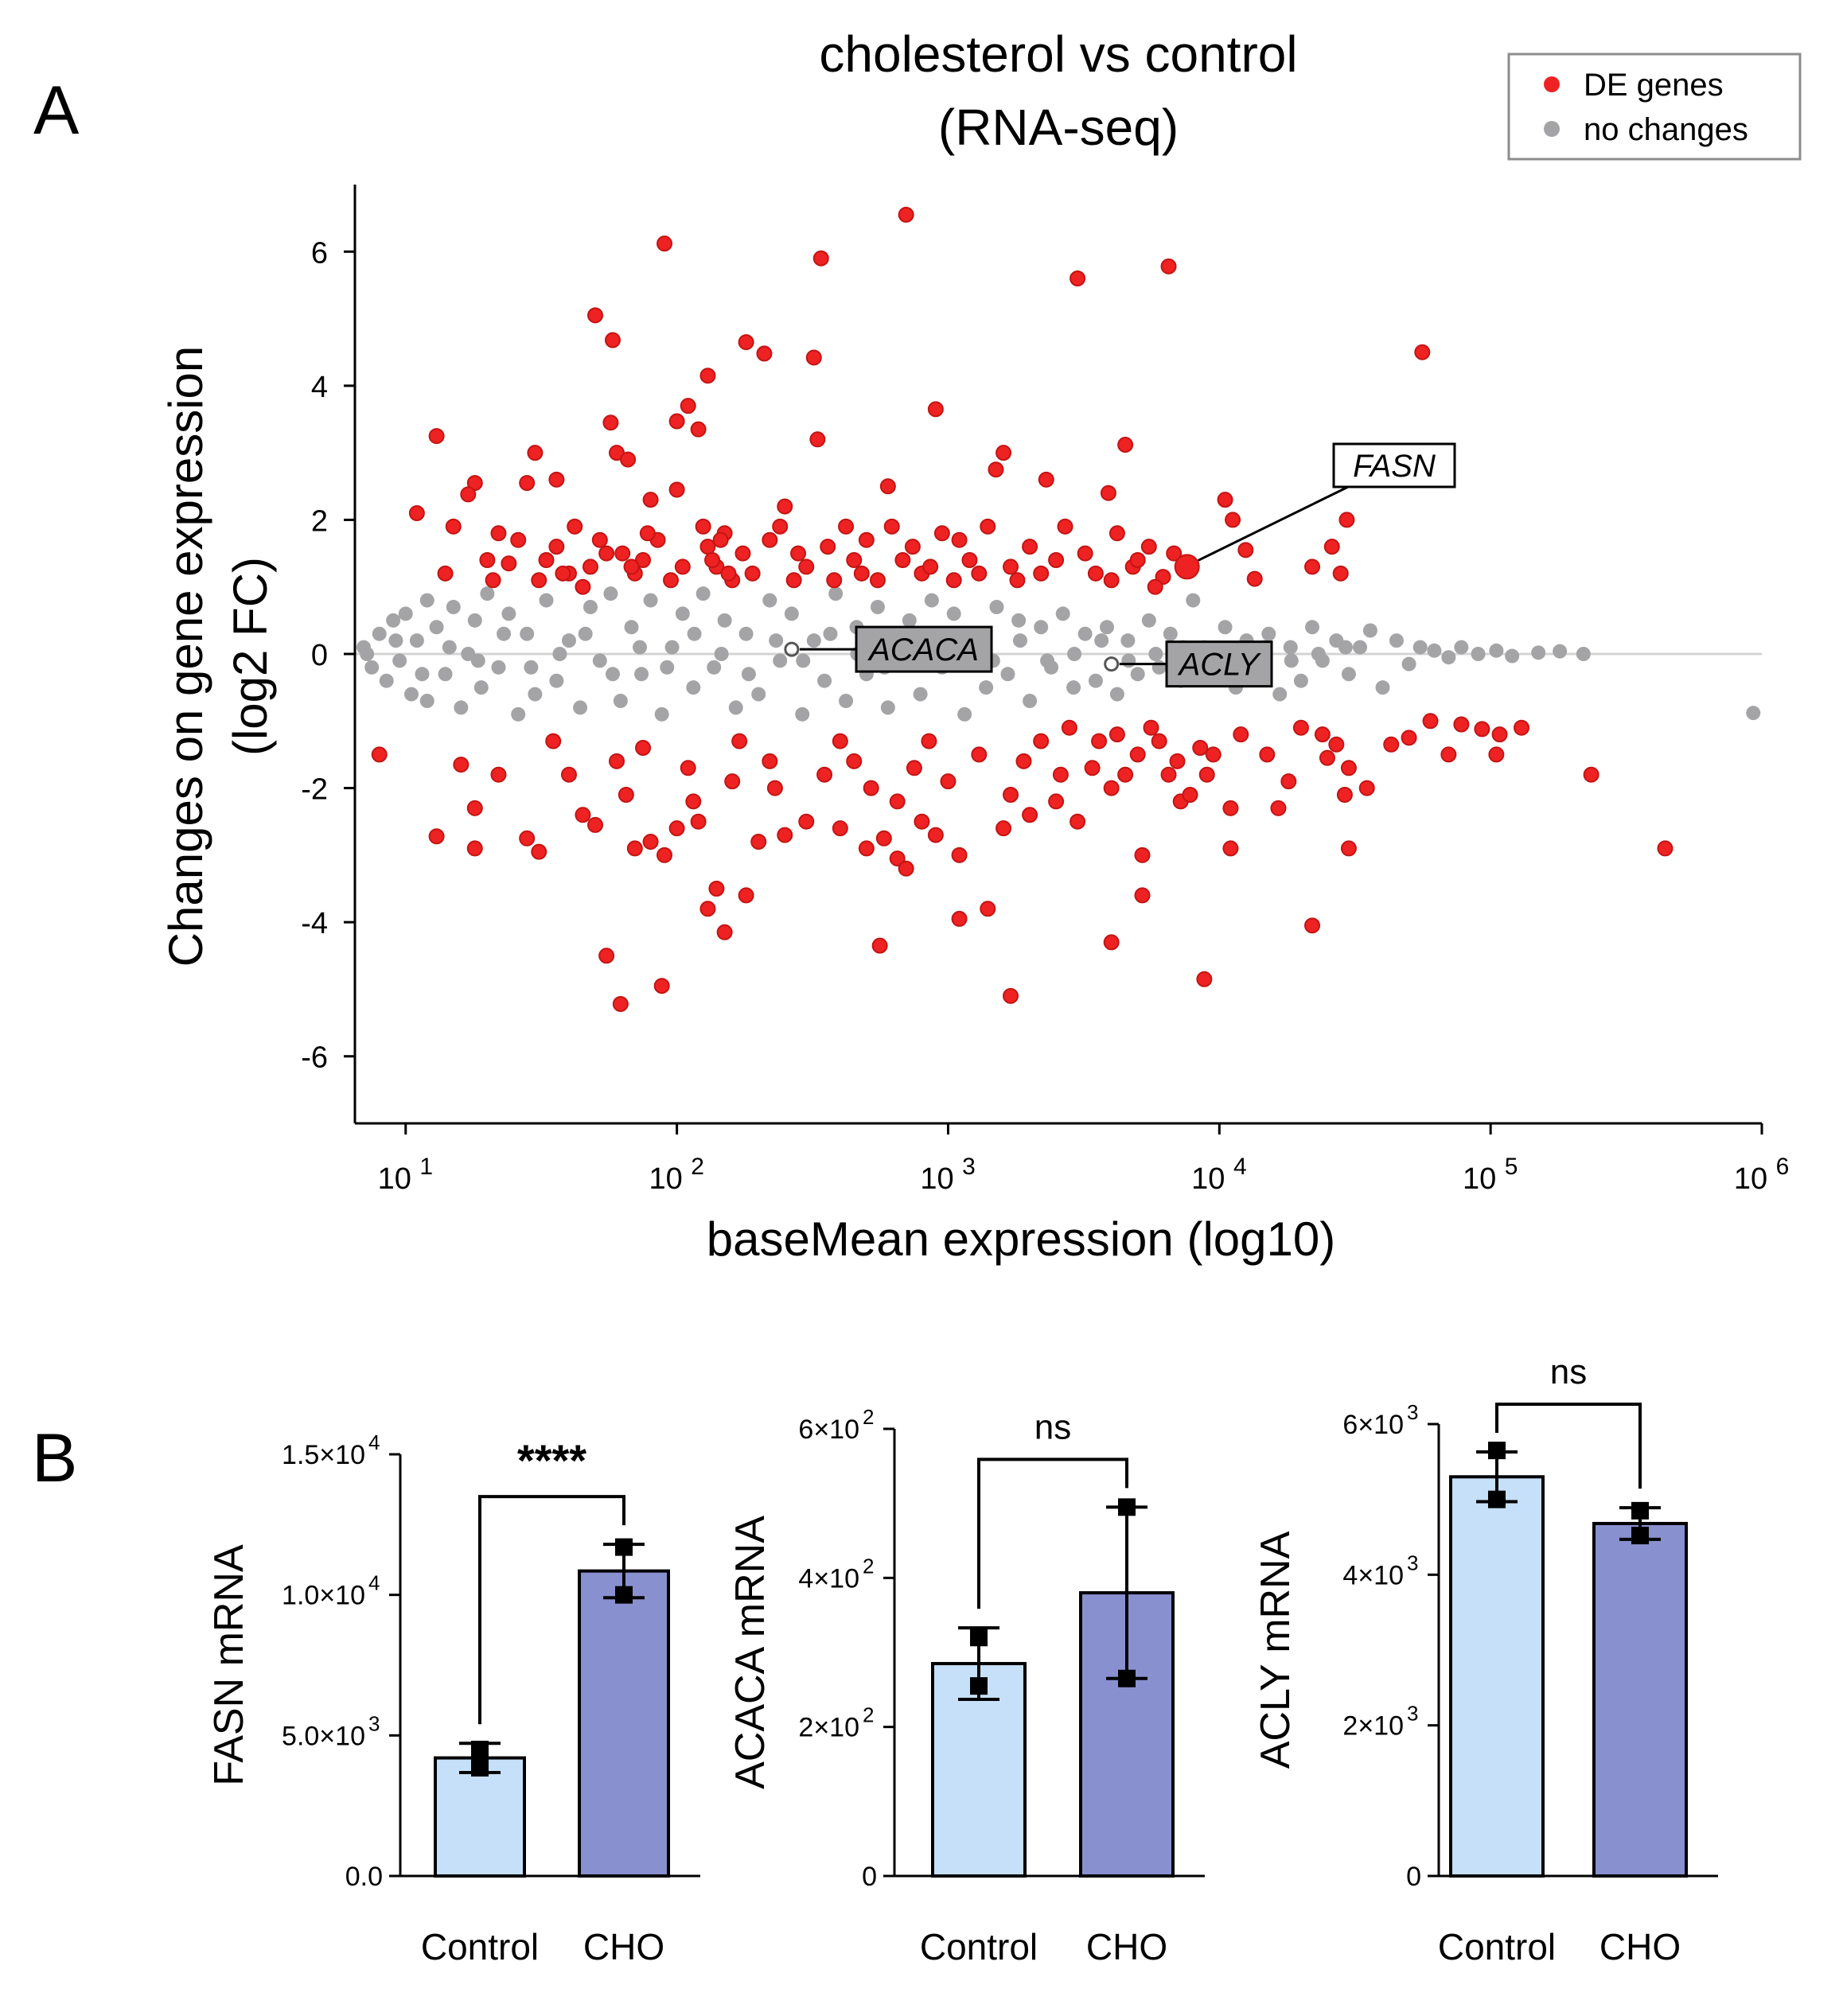 The height and width of the screenshot is (2016, 1843). What do you see at coordinates (1112, 664) in the screenshot?
I see `annotation-marker` at bounding box center [1112, 664].